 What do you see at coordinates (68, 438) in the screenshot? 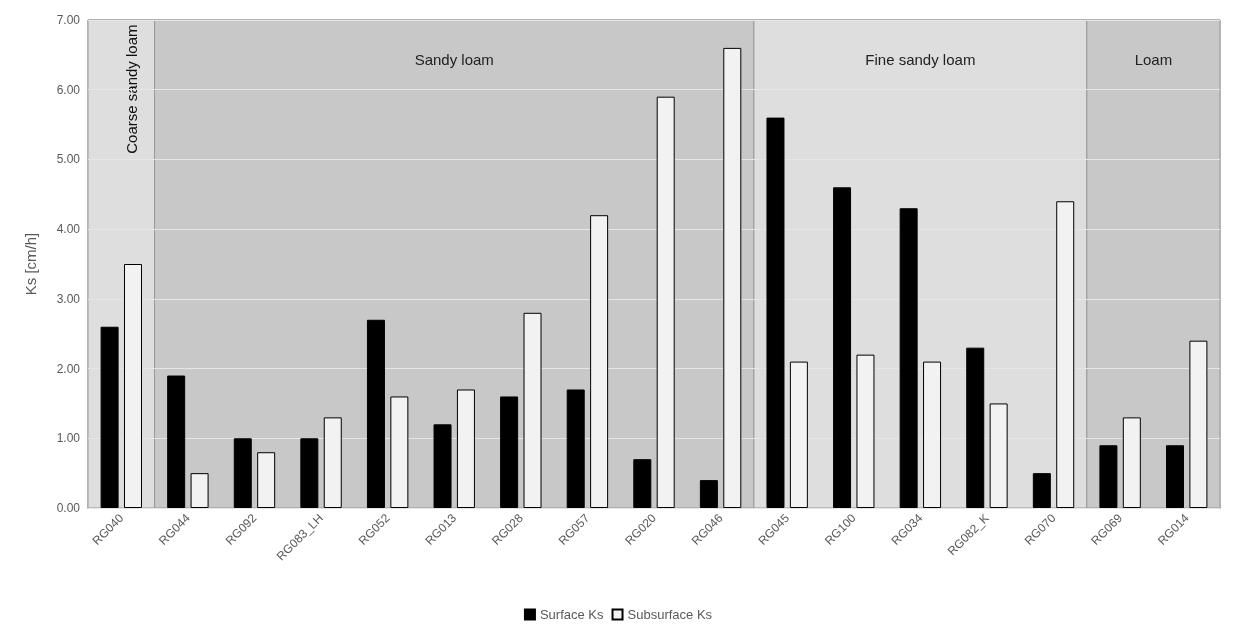
I see `y-tick-label: 1.00` at bounding box center [68, 438].